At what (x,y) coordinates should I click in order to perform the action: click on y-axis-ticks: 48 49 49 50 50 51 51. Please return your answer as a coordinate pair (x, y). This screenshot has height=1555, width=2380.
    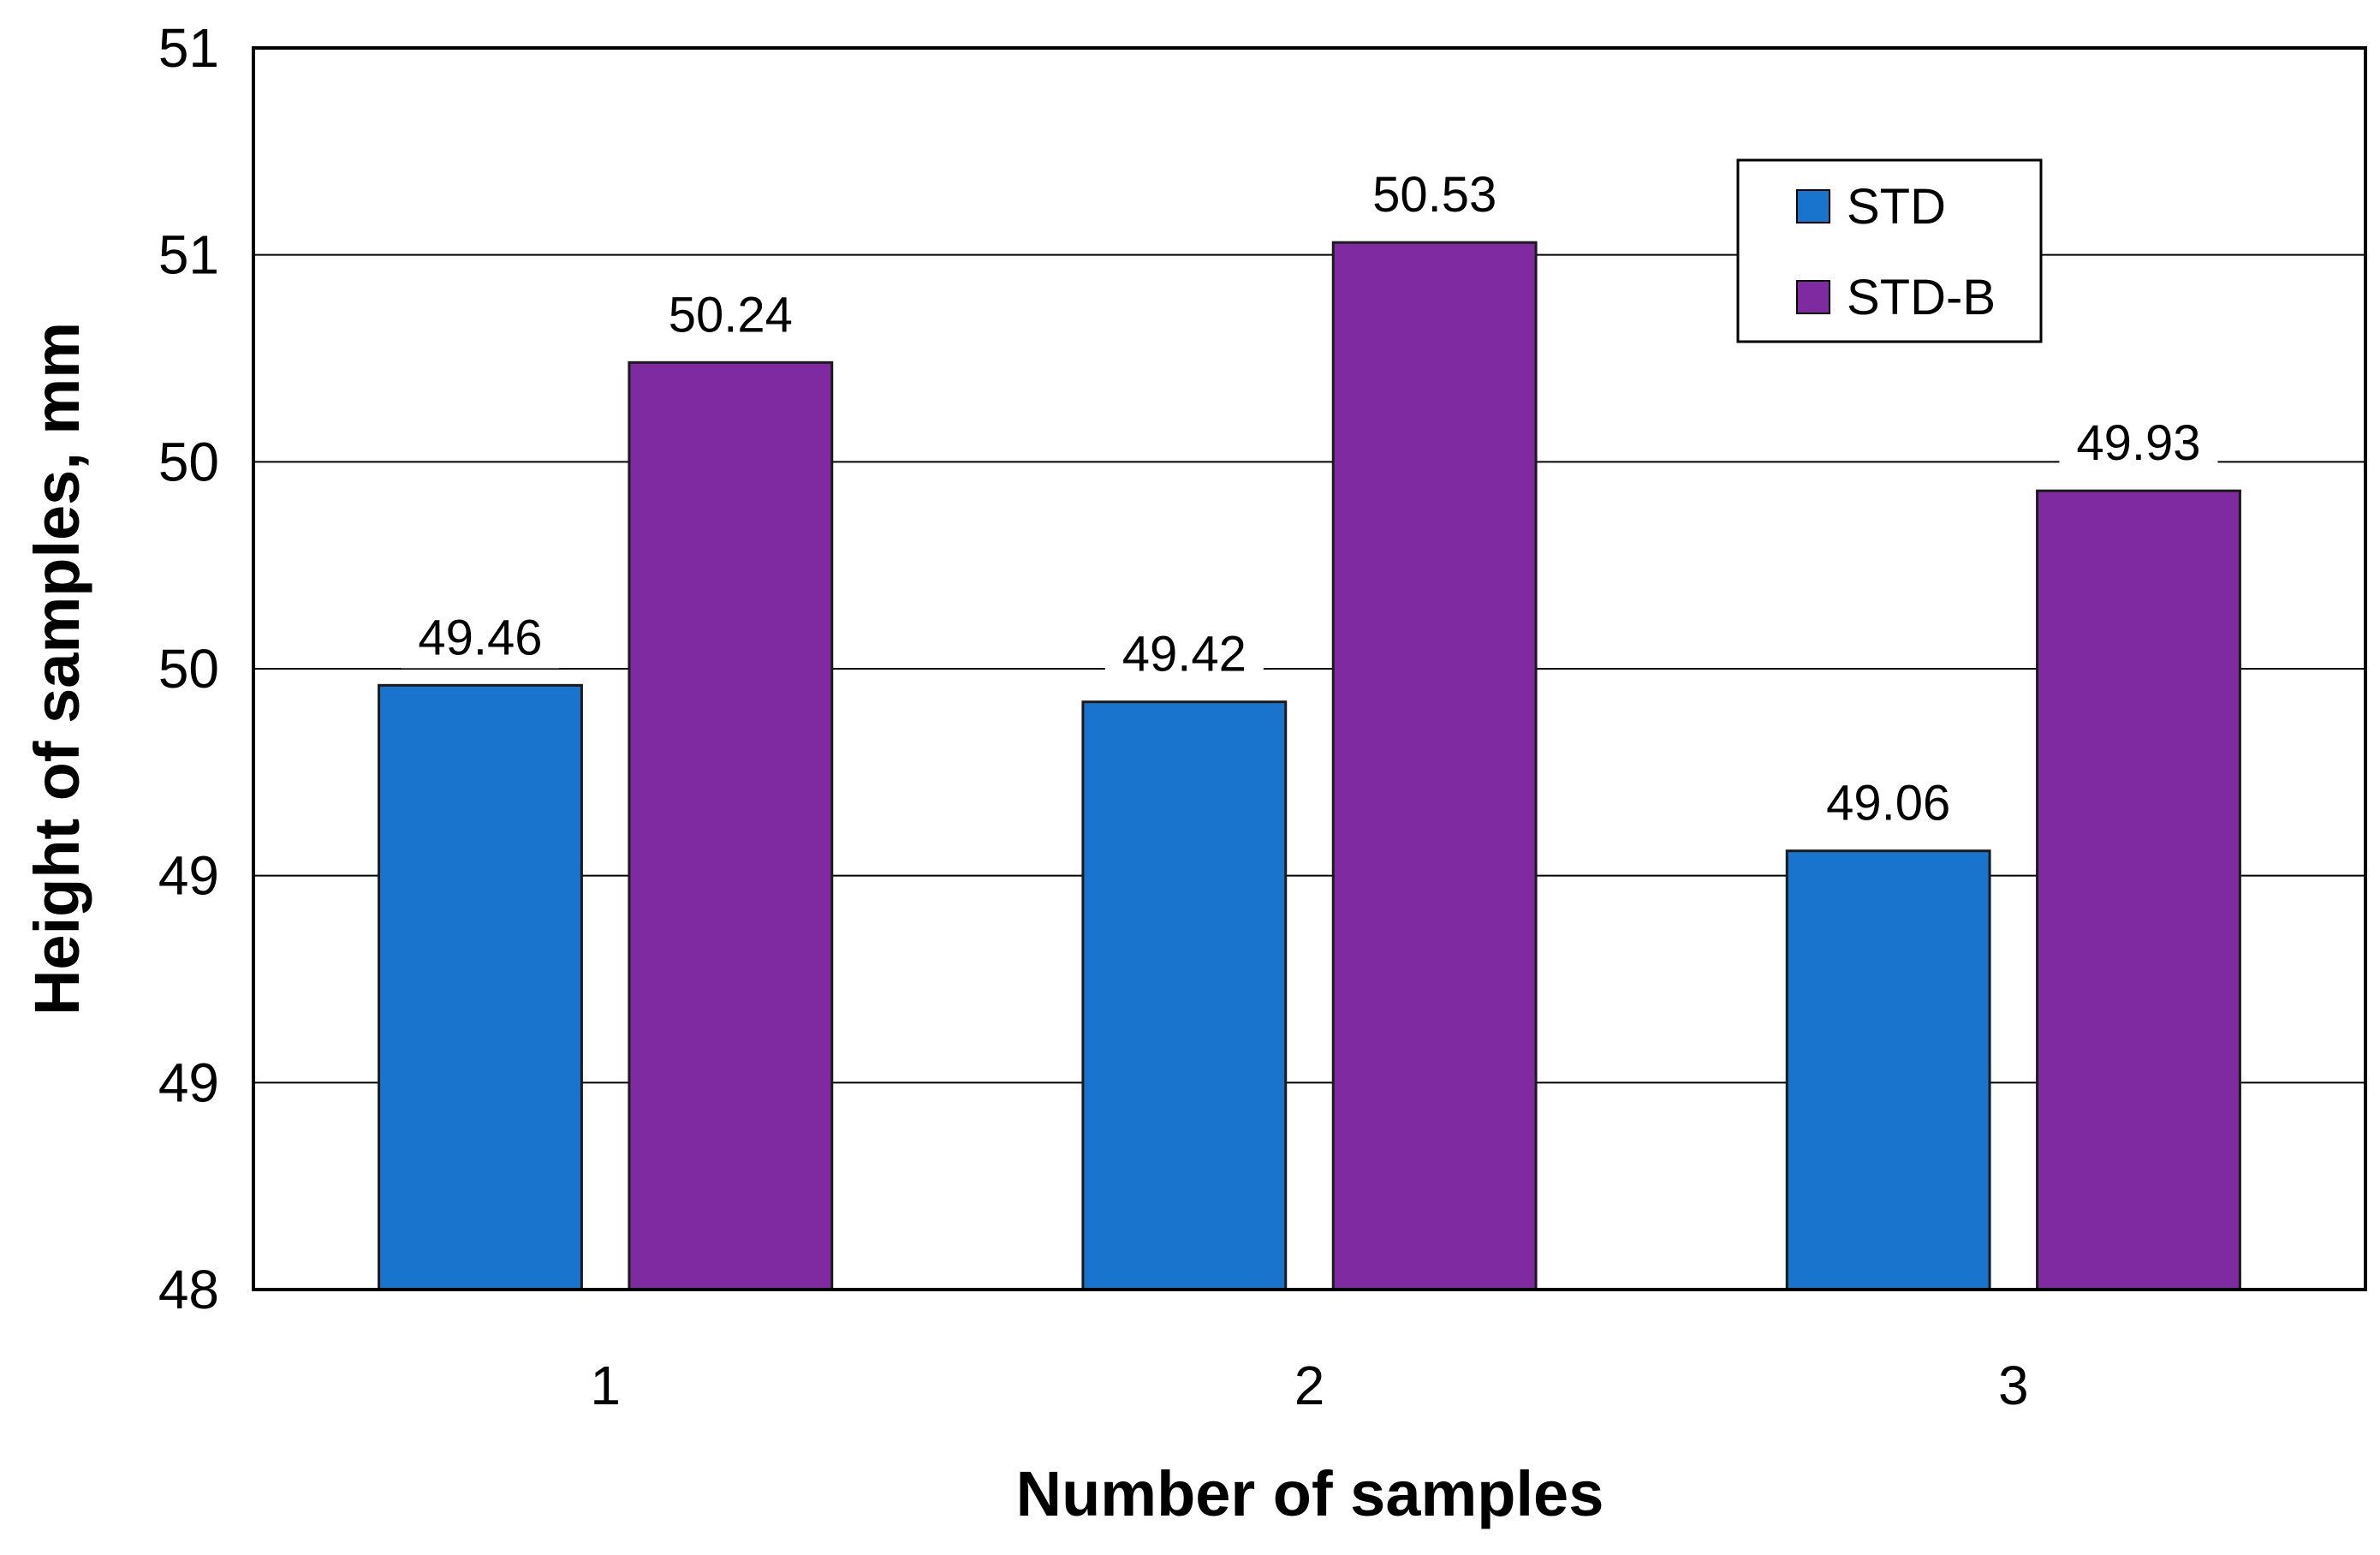
    Looking at the image, I should click on (189, 668).